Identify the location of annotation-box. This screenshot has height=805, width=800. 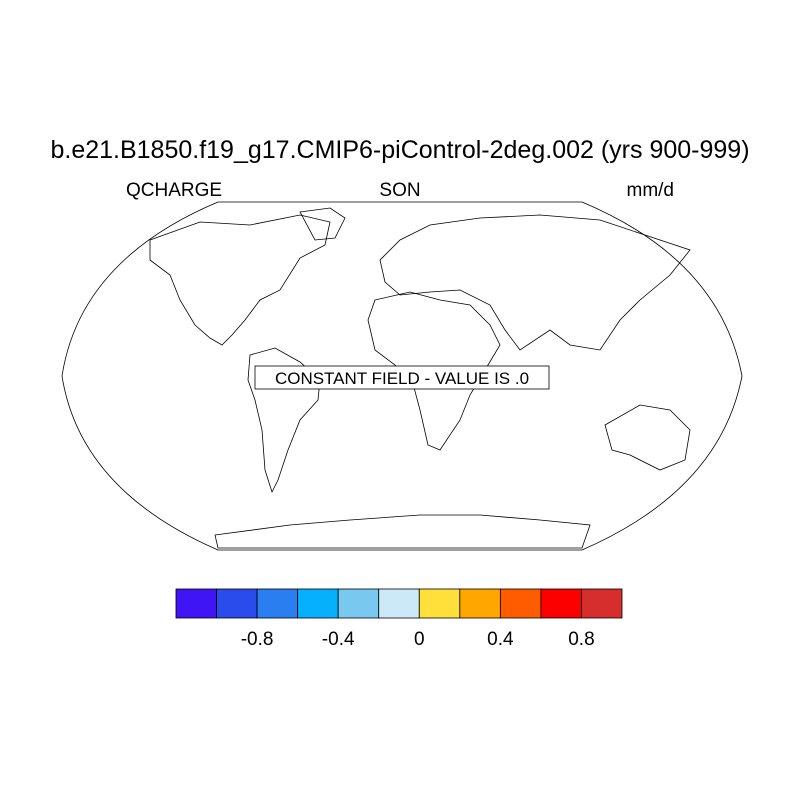
(402, 377).